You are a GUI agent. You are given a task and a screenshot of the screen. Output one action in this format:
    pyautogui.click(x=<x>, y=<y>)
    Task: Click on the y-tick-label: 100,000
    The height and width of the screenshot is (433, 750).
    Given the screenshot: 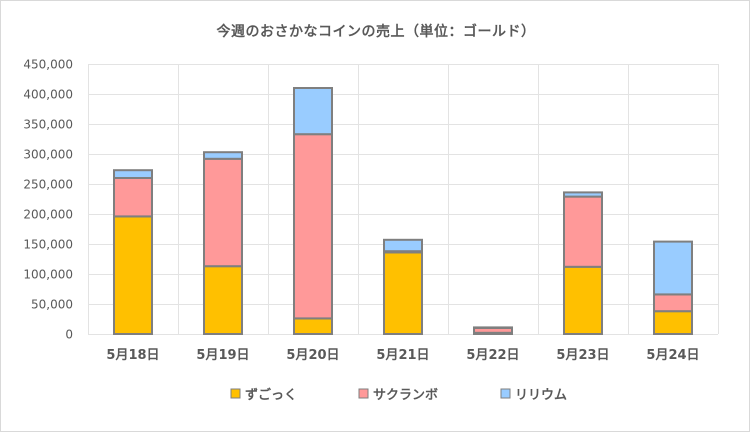 What is the action you would take?
    pyautogui.click(x=48, y=275)
    